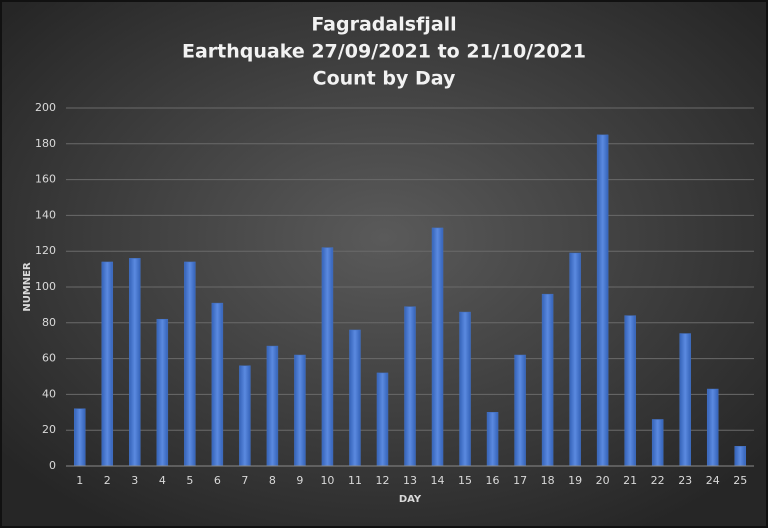 The width and height of the screenshot is (768, 528). What do you see at coordinates (355, 480) in the screenshot?
I see `x-tick-label: 11` at bounding box center [355, 480].